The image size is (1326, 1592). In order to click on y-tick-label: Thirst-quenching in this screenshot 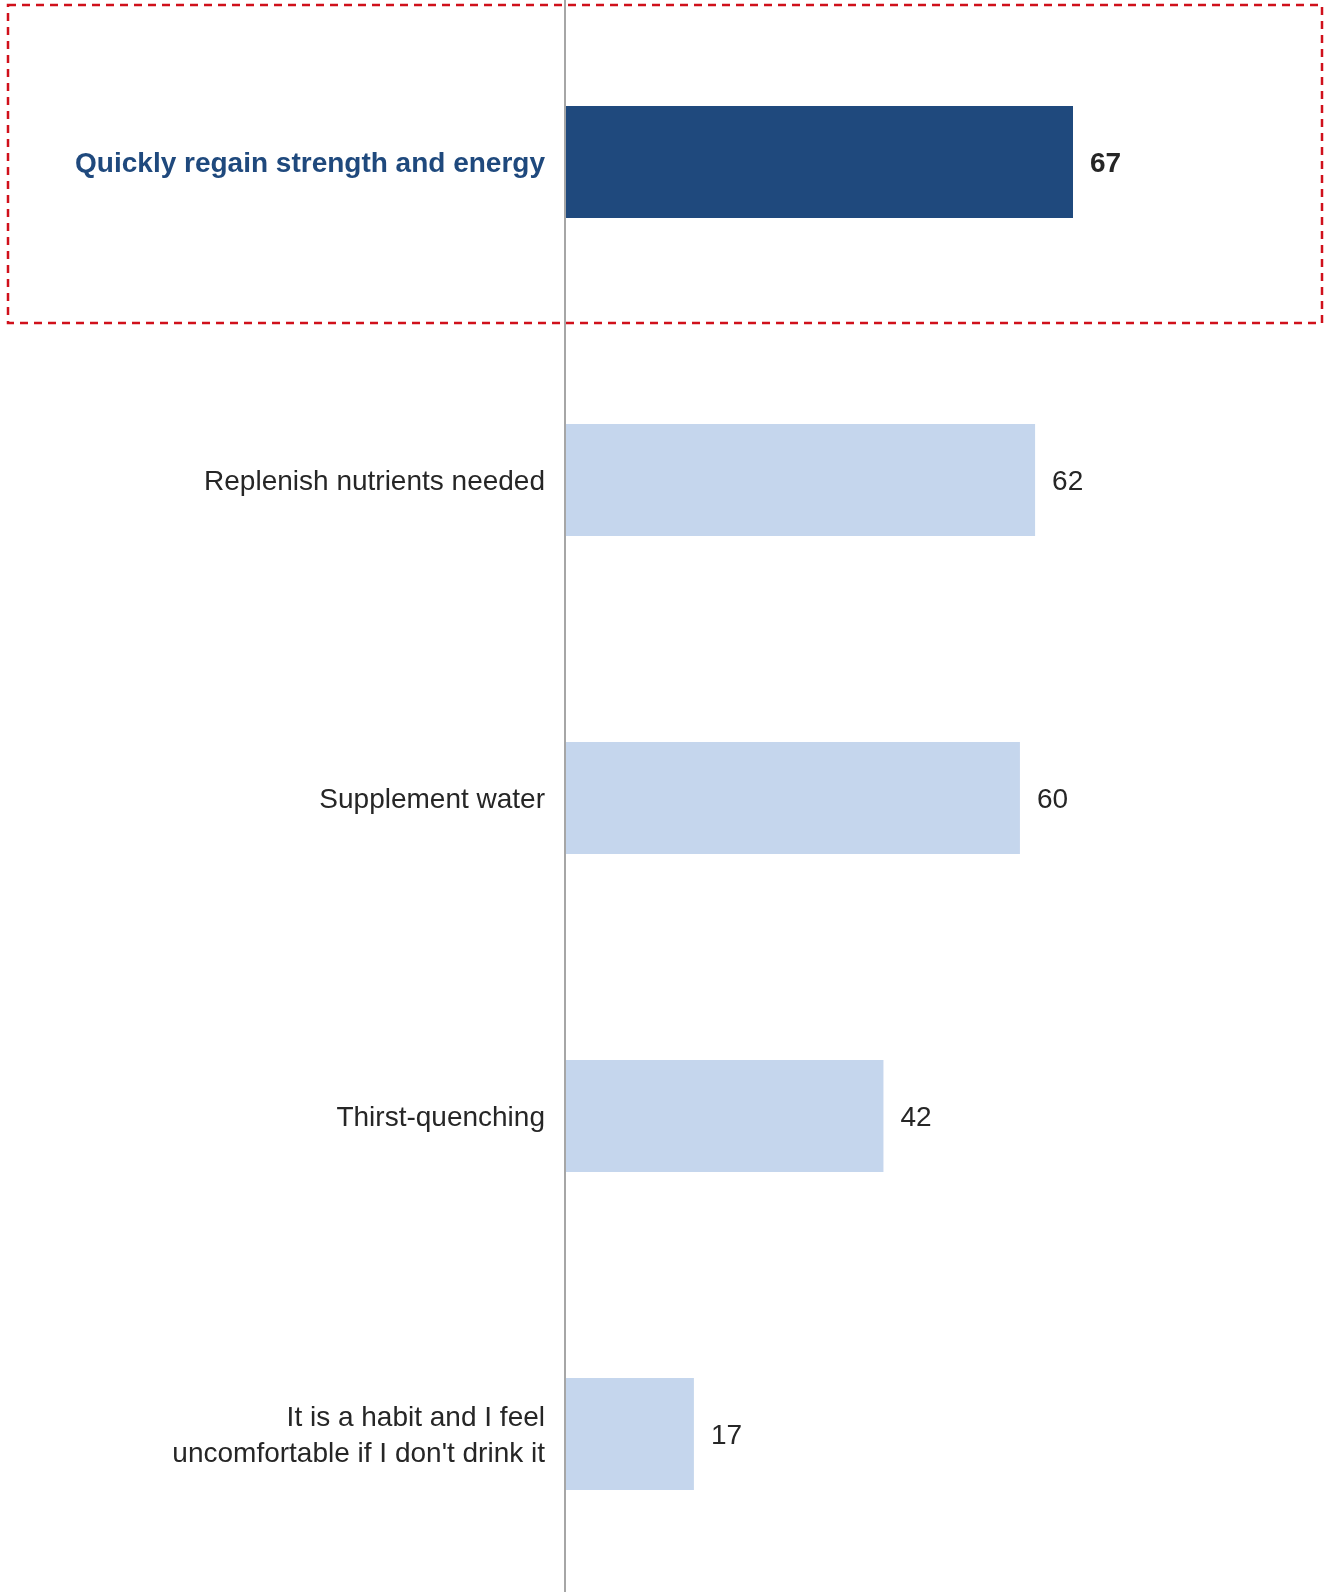, I will do `click(440, 1116)`.